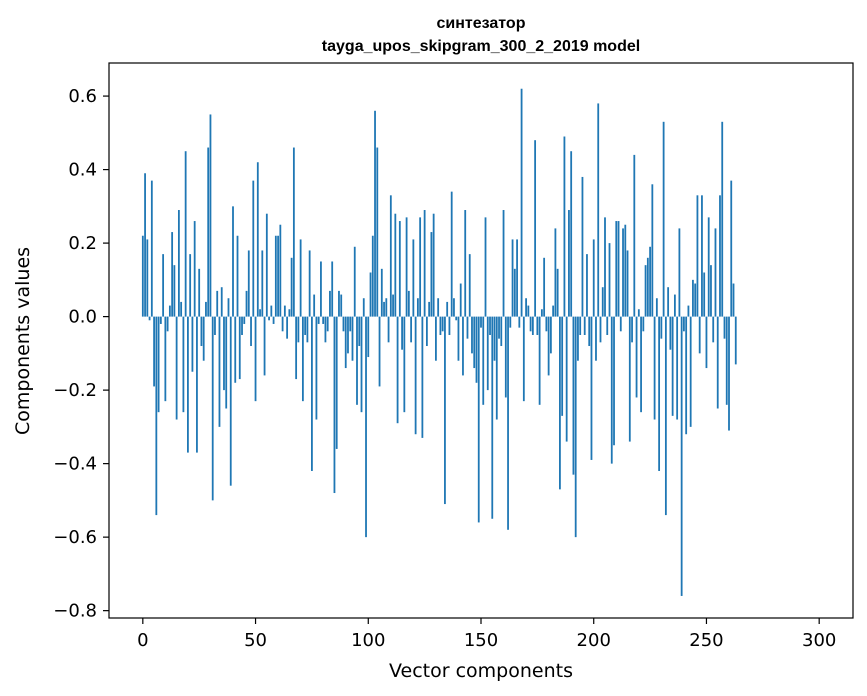 This screenshot has height=696, width=867. I want to click on chart-subtitle: tayga_upos_skipgram_300_2_2019 model, so click(481, 46).